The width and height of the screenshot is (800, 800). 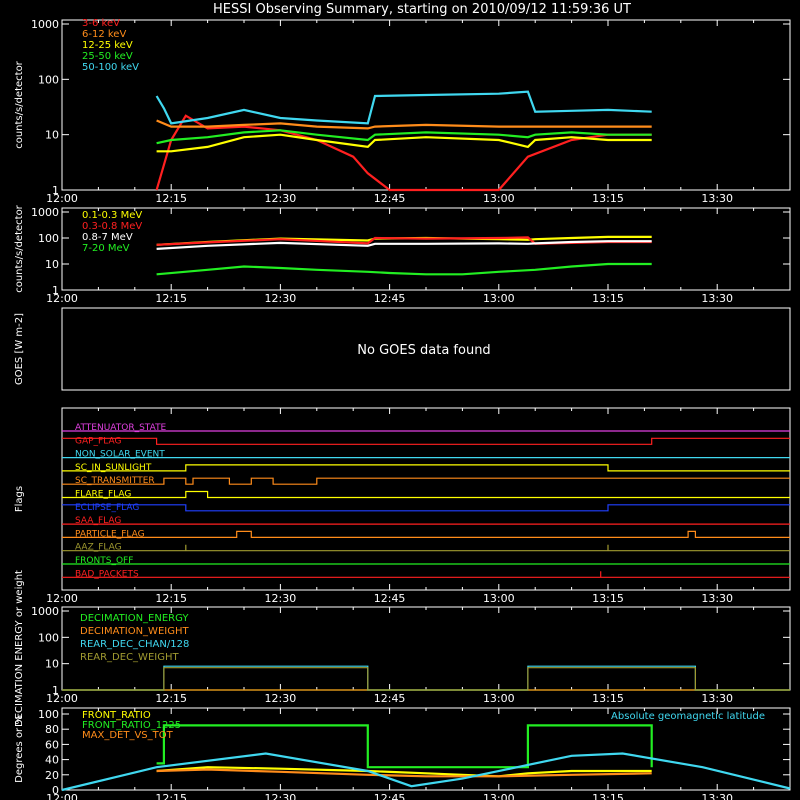 What do you see at coordinates (134, 631) in the screenshot?
I see `legend-entry: DECIMATION_WEIGHT` at bounding box center [134, 631].